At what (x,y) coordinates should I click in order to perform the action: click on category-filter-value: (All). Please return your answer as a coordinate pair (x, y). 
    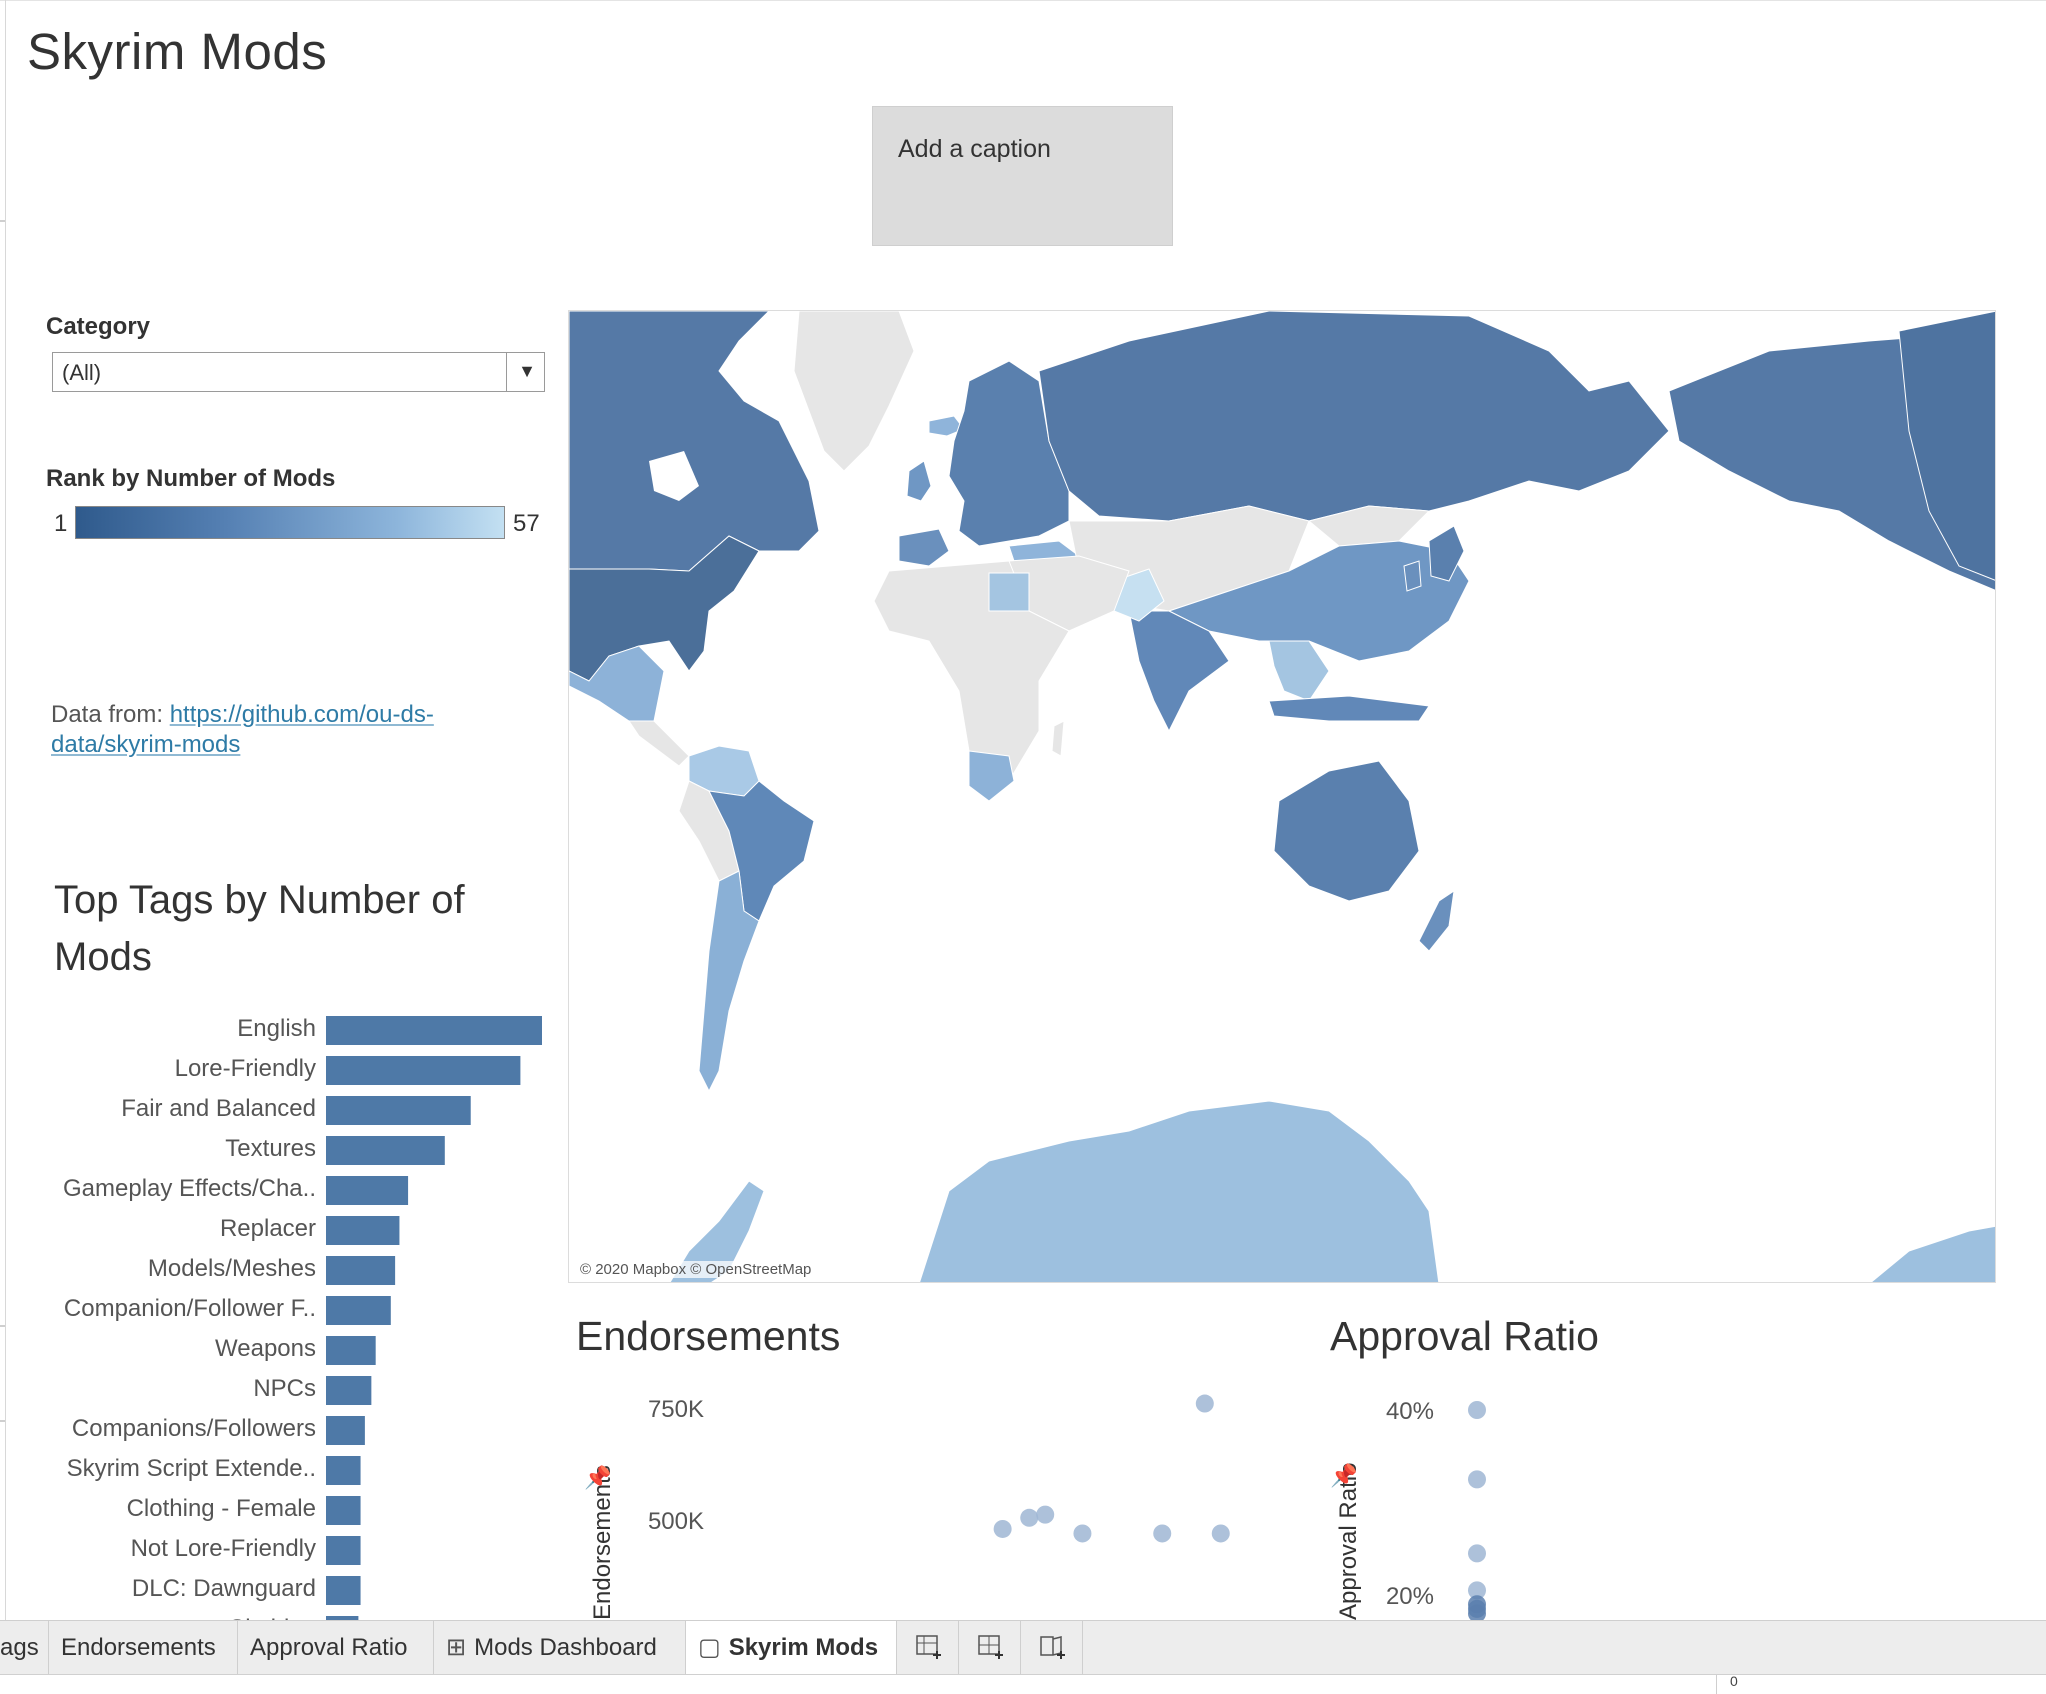
    Looking at the image, I should click on (82, 372).